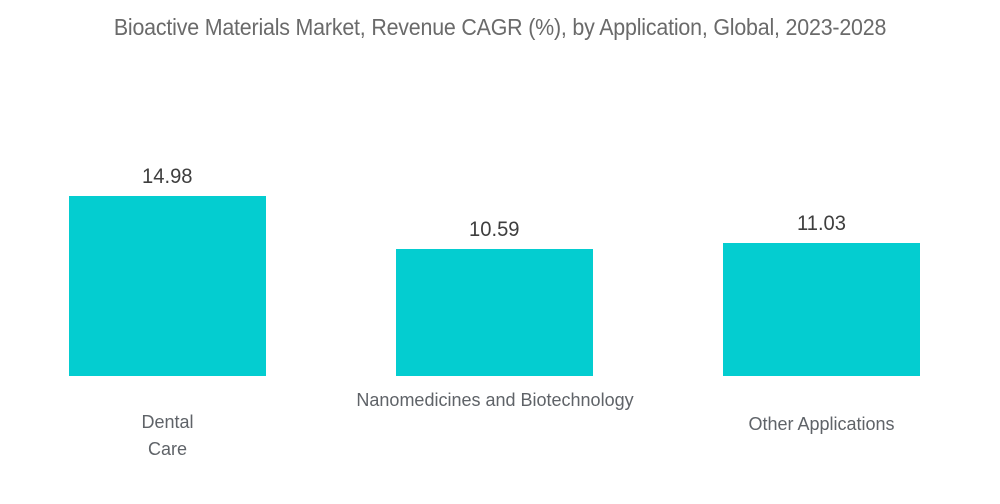 The width and height of the screenshot is (1000, 504). I want to click on bar-dental-care, so click(167, 286).